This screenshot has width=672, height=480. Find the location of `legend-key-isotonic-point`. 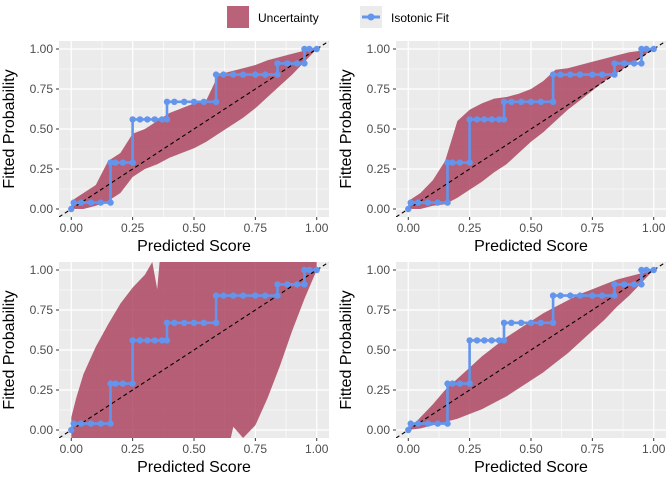

legend-key-isotonic-point is located at coordinates (371, 17).